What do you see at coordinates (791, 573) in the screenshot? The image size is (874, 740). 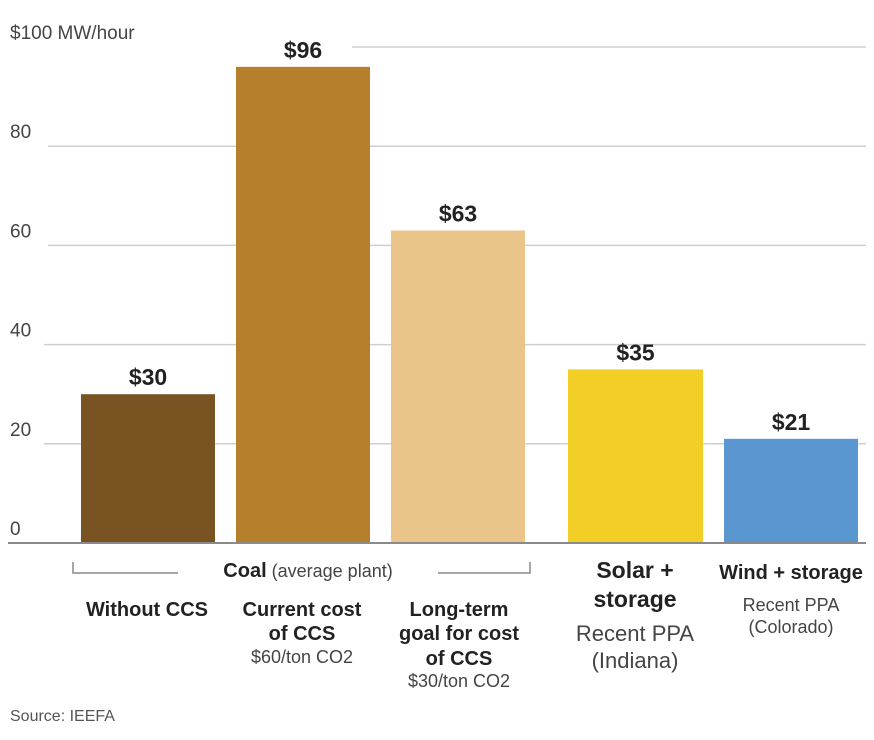 I see `category-title: Wind + storage` at bounding box center [791, 573].